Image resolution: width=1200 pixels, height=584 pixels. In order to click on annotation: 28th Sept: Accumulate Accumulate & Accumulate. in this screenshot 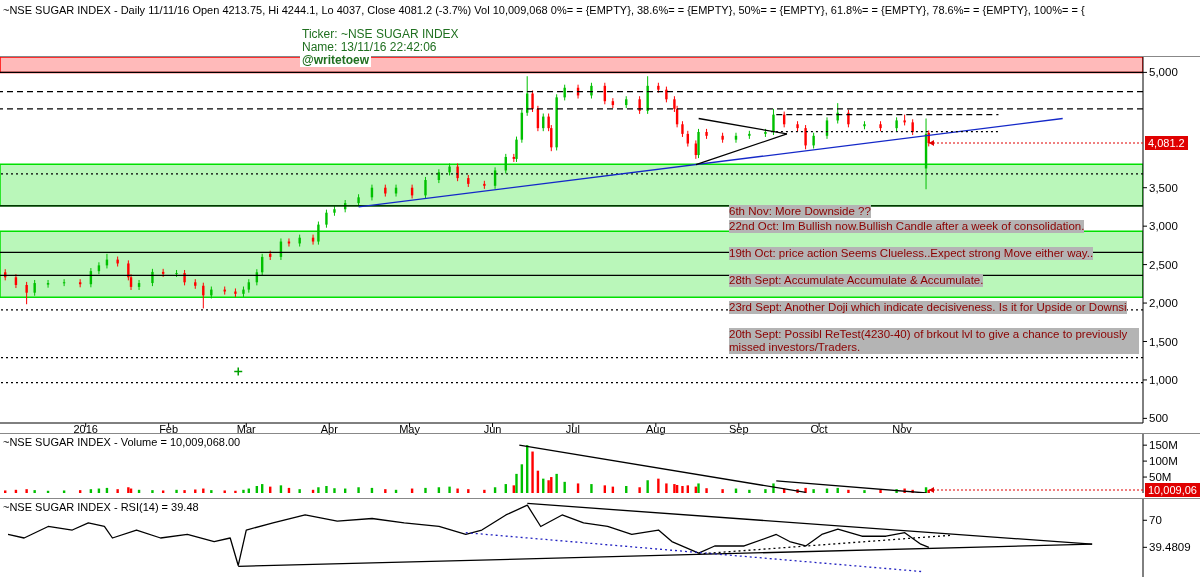, I will do `click(856, 280)`.